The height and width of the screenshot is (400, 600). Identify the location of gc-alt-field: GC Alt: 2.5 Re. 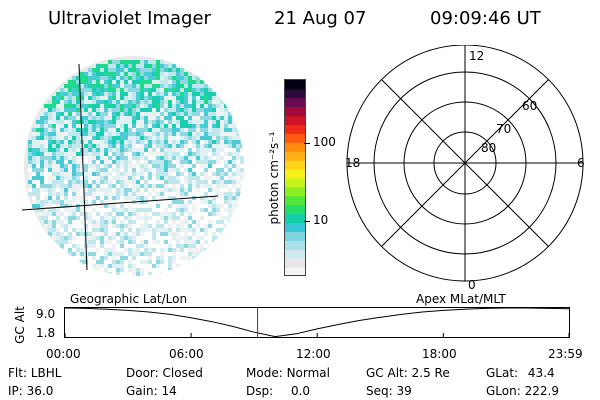
(408, 373).